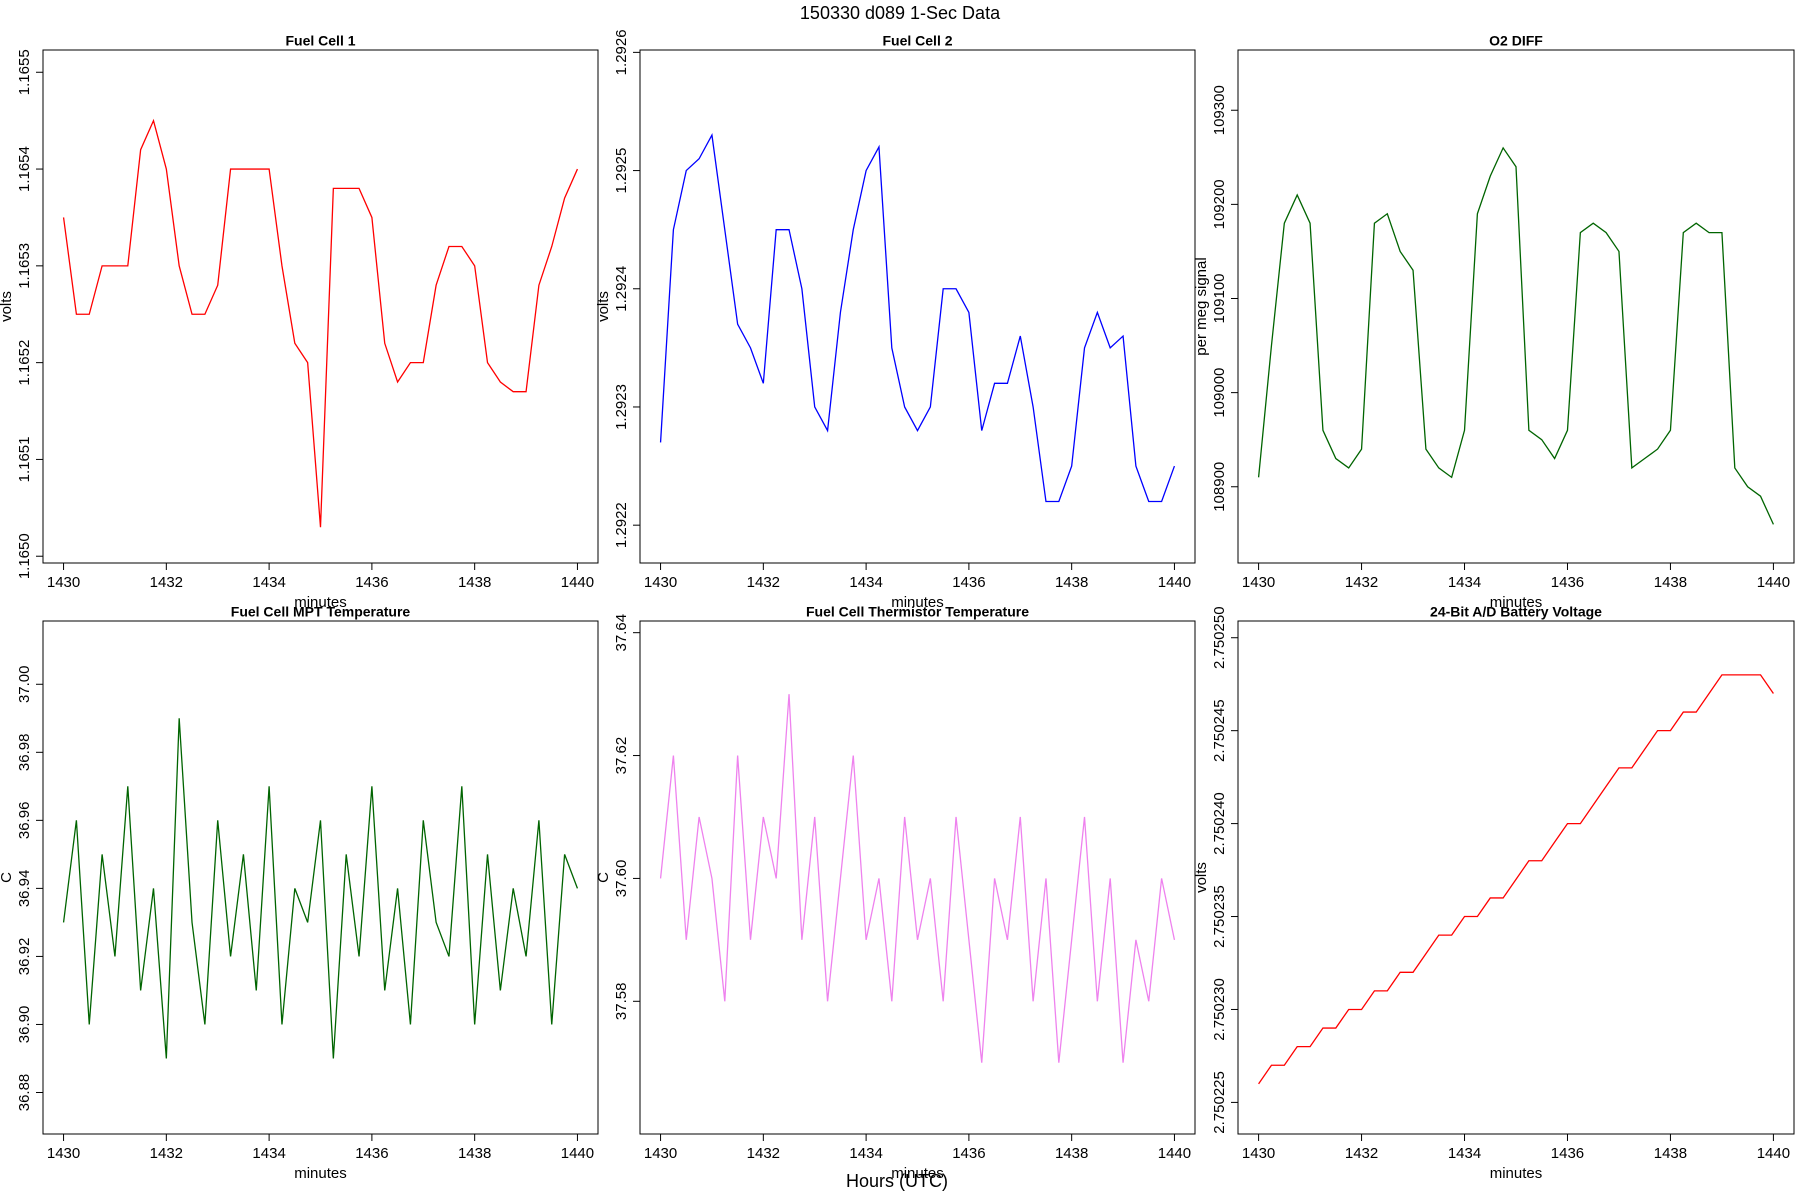 This screenshot has width=1800, height=1200. I want to click on y-tick-label: 2.750250, so click(1219, 637).